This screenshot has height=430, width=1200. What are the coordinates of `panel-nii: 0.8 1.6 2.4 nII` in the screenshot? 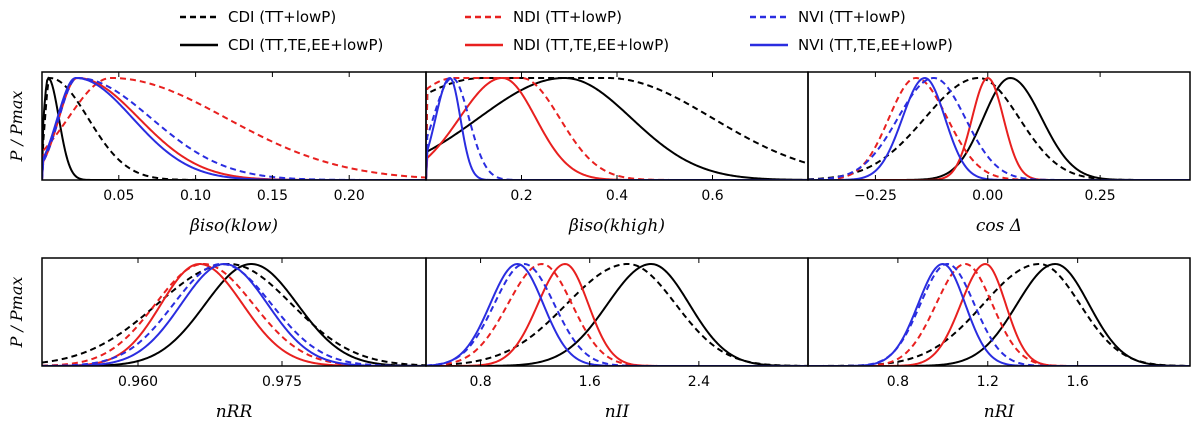 It's located at (617, 339).